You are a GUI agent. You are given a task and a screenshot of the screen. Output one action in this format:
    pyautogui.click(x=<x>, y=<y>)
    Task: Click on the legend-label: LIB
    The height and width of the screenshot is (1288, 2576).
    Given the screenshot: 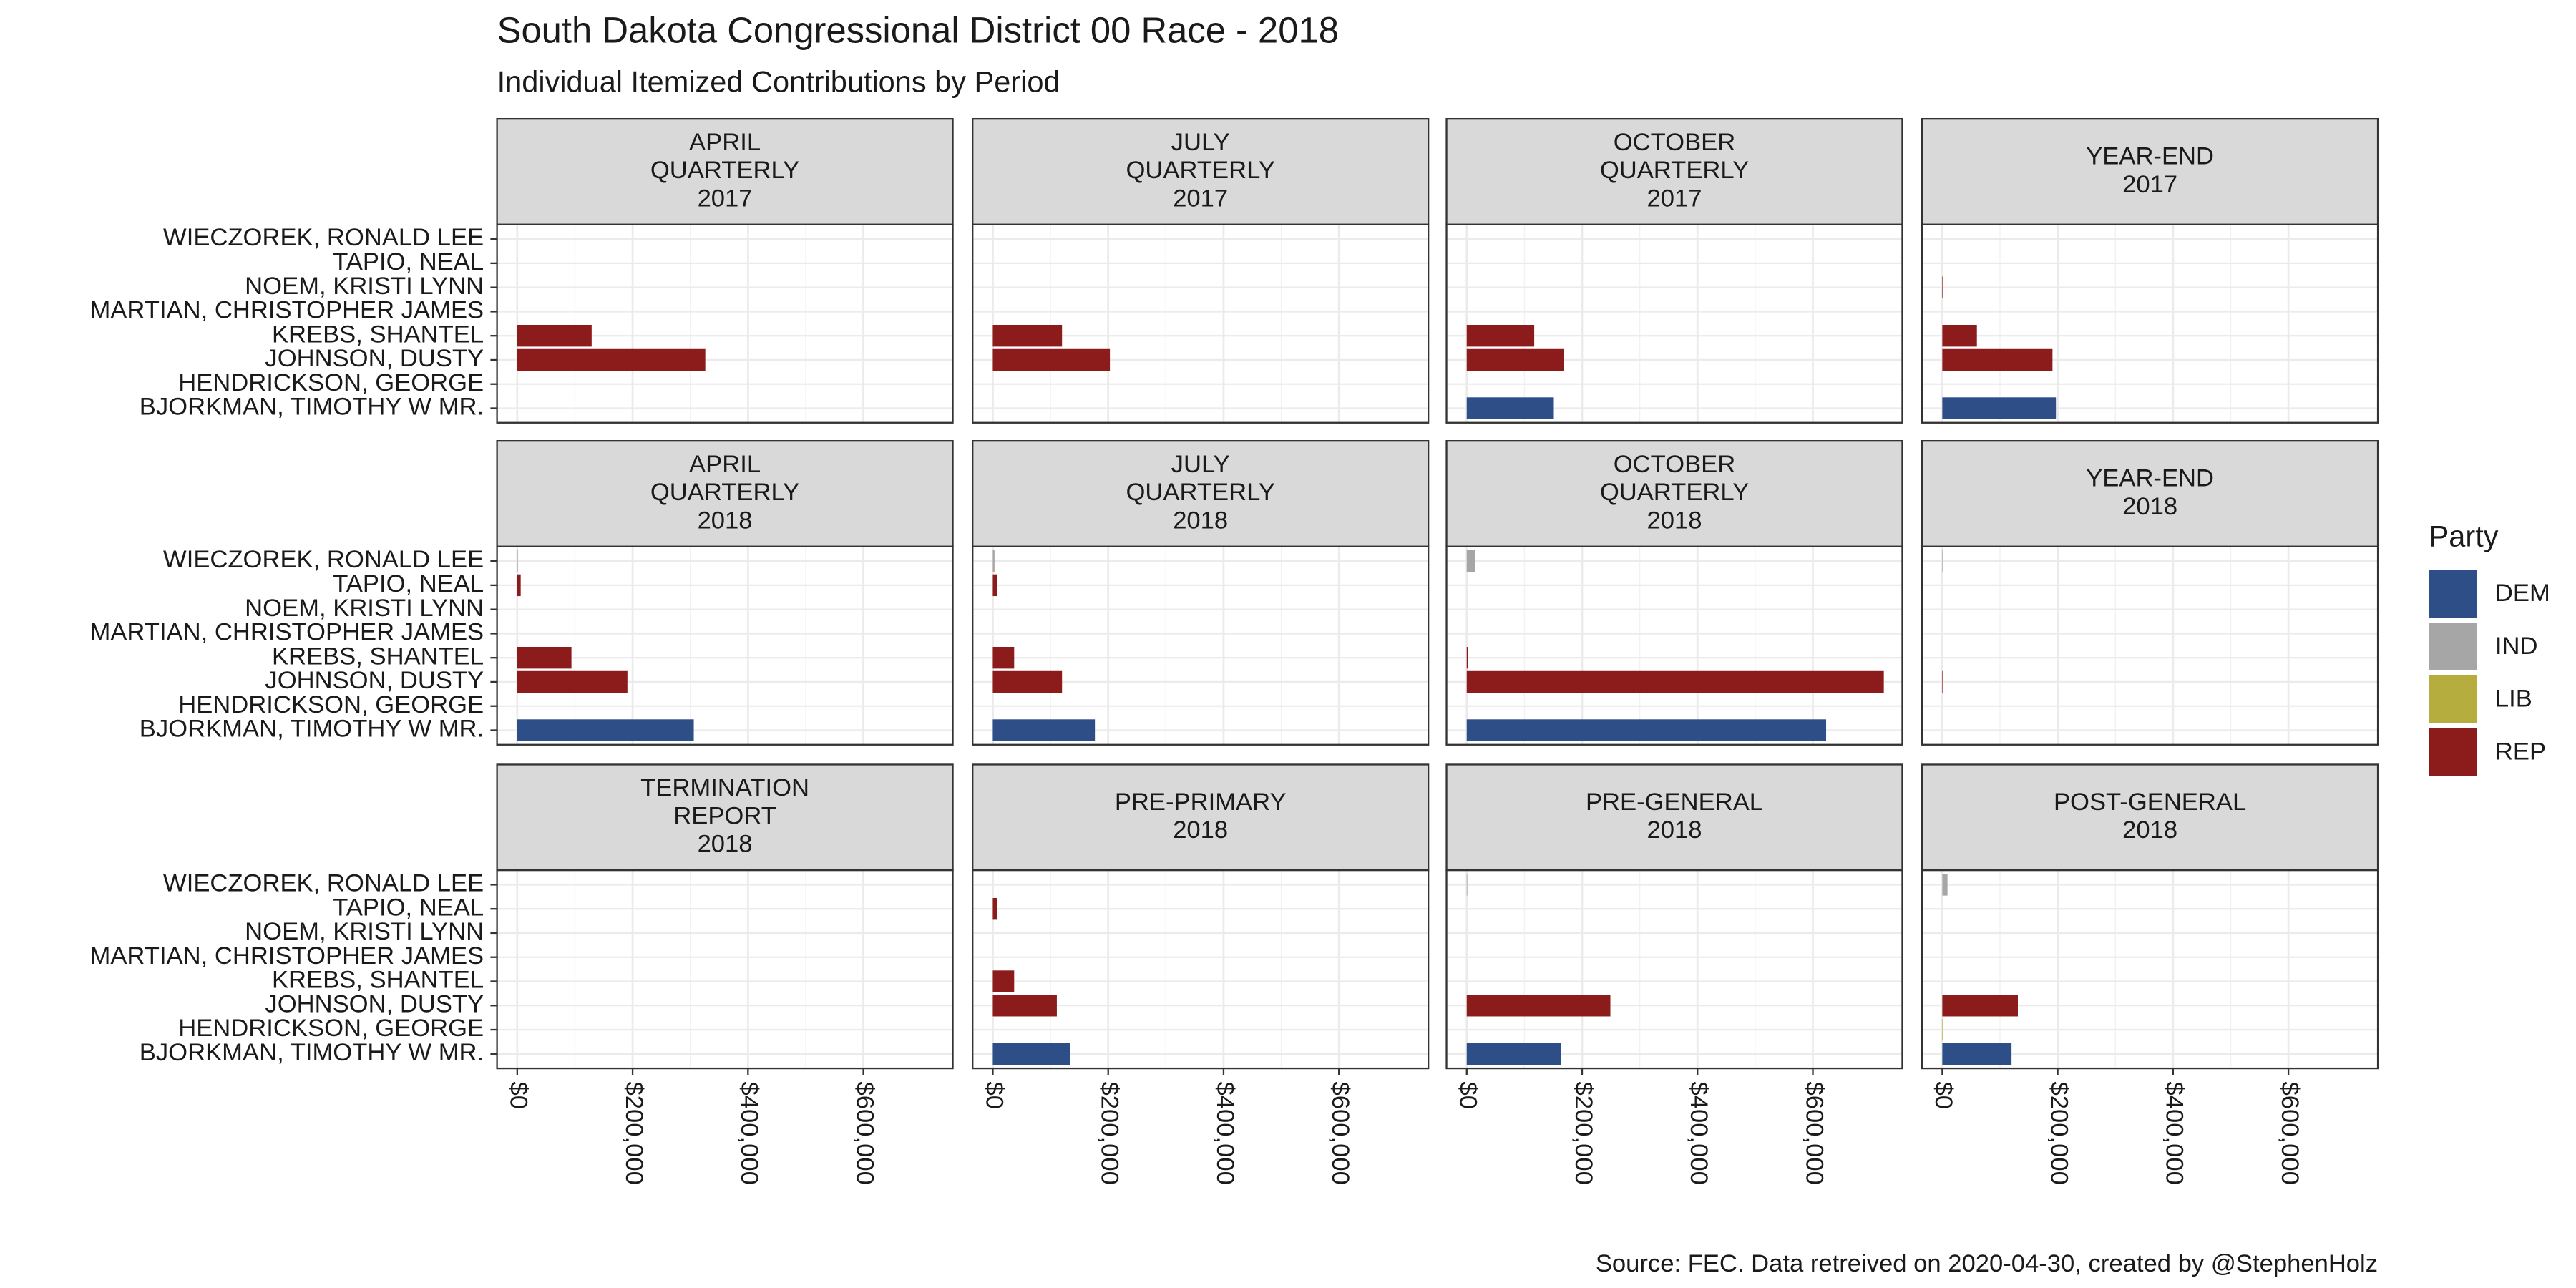 What is the action you would take?
    pyautogui.click(x=2513, y=699)
    